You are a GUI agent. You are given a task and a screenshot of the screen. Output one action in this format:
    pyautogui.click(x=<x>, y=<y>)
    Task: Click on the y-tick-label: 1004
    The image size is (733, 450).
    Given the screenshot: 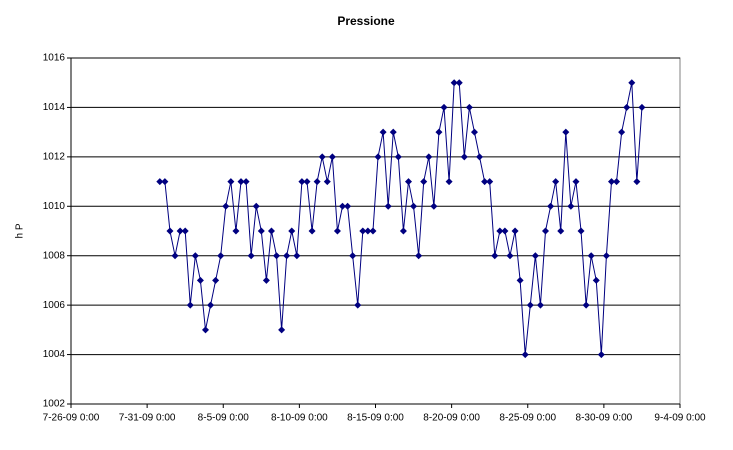 What is the action you would take?
    pyautogui.click(x=54, y=354)
    